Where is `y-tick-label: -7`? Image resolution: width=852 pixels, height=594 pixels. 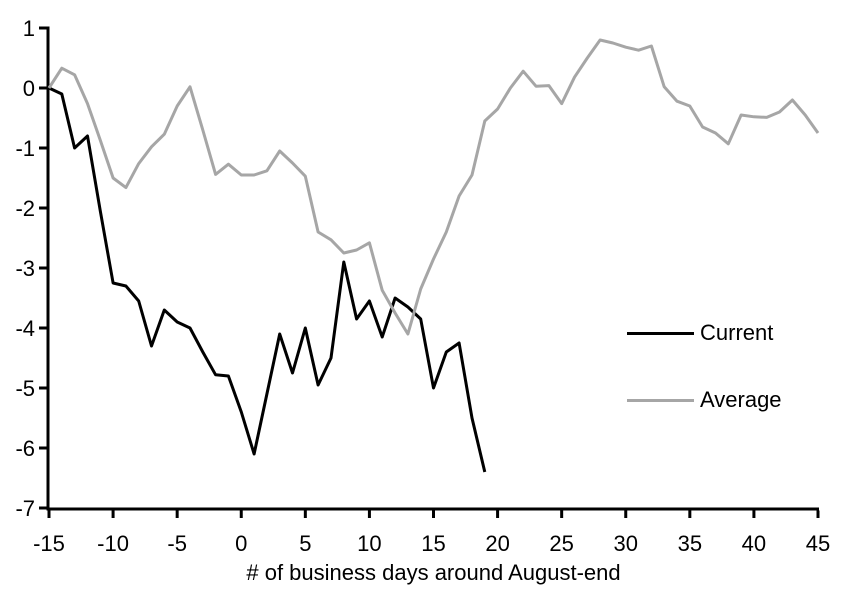
y-tick-label: -7 is located at coordinates (25, 508).